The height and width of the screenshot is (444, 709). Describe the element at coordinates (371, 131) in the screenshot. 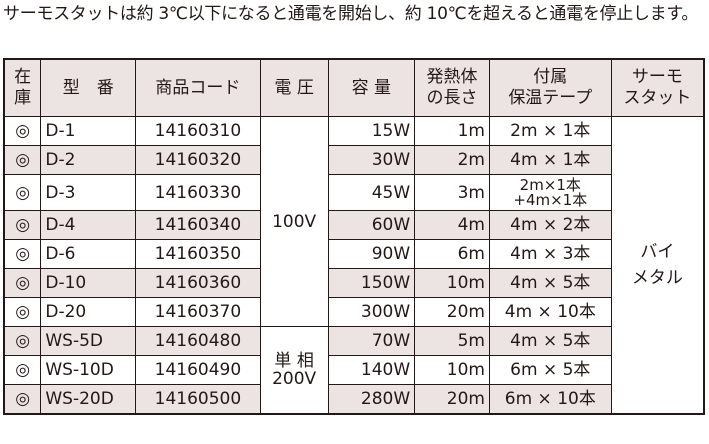

I see `capacity-cell: 15W` at that location.